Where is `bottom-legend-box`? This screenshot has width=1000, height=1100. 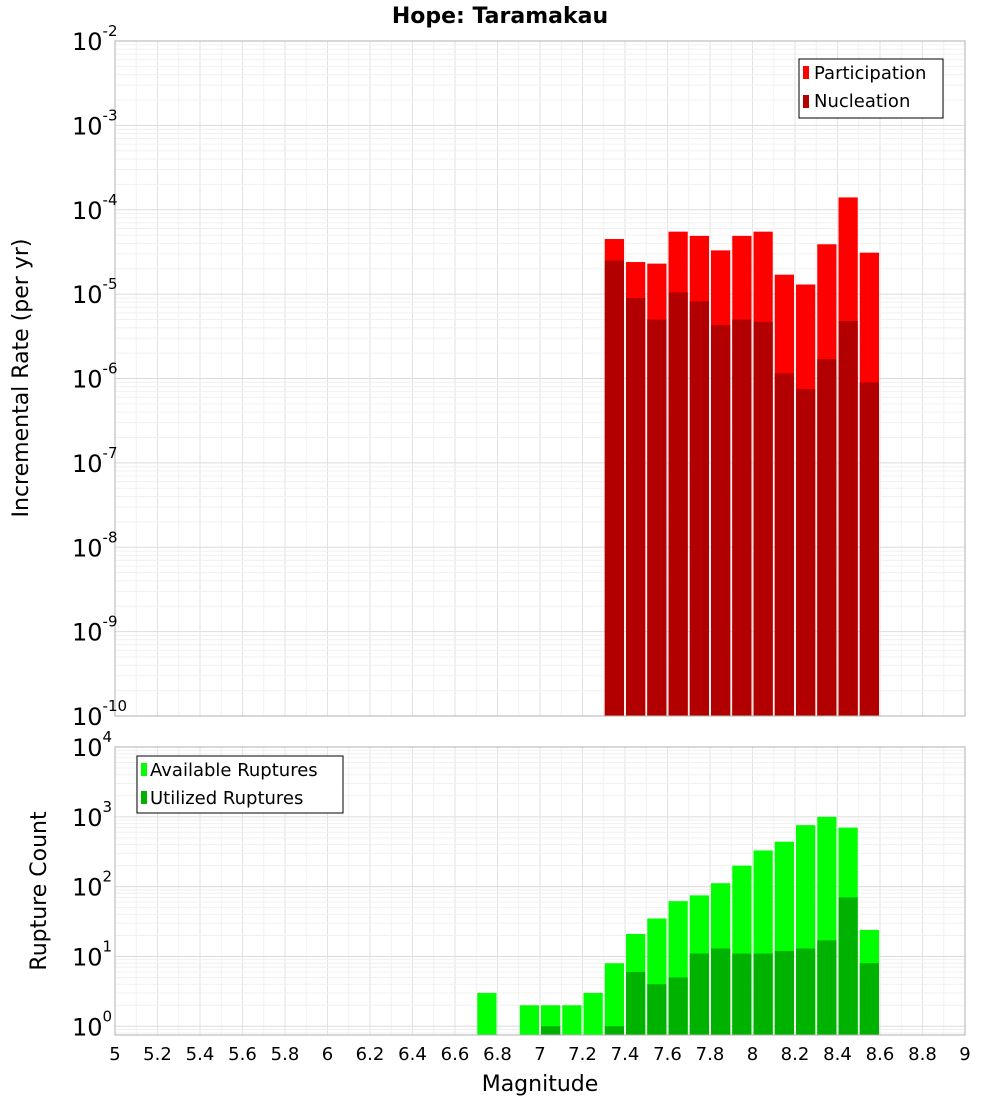
bottom-legend-box is located at coordinates (240, 784).